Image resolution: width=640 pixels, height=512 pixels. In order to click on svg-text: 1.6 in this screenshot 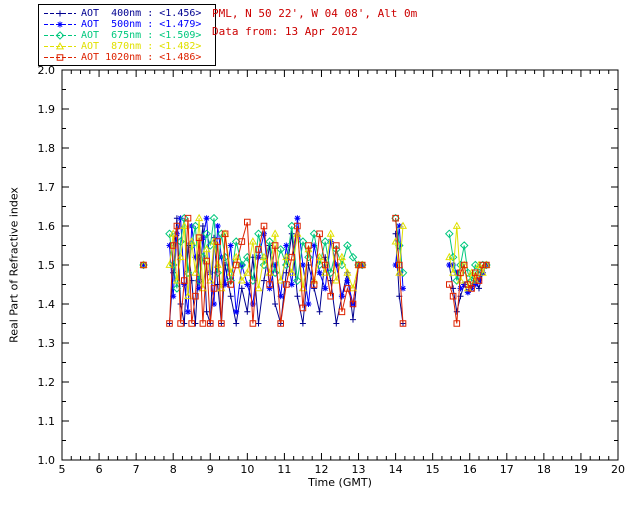, I will do `click(47, 226)`.